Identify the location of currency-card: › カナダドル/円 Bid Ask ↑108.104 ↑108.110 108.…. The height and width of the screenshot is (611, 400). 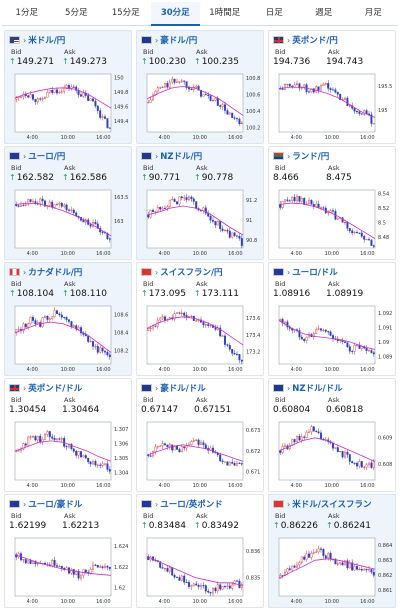
(68, 319).